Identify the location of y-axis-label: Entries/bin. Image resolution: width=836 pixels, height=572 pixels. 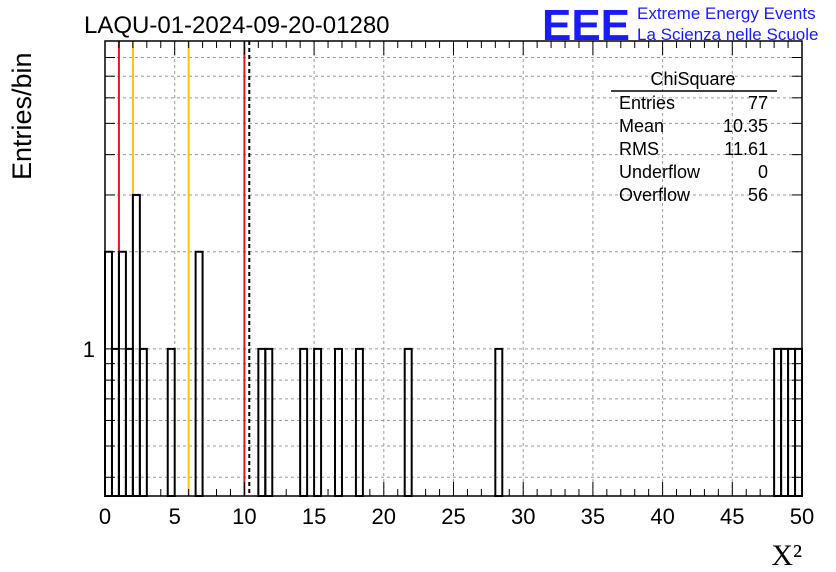
(22, 116).